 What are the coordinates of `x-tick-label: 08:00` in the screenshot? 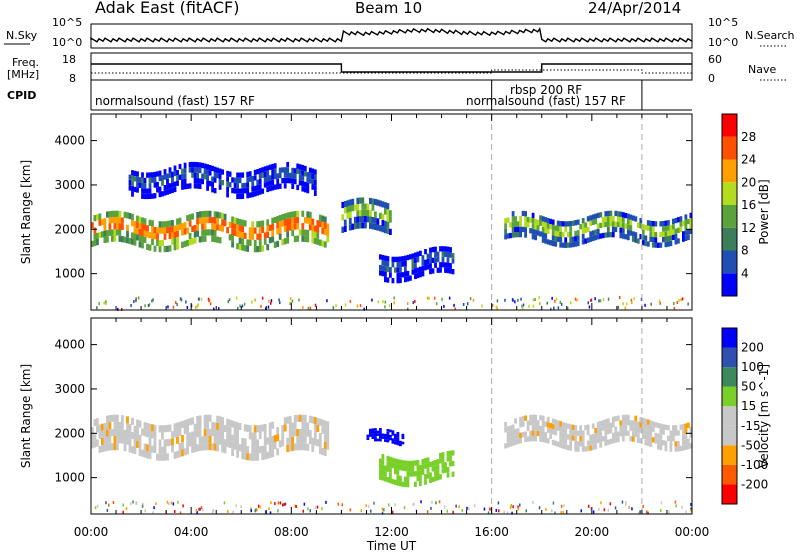 It's located at (291, 532).